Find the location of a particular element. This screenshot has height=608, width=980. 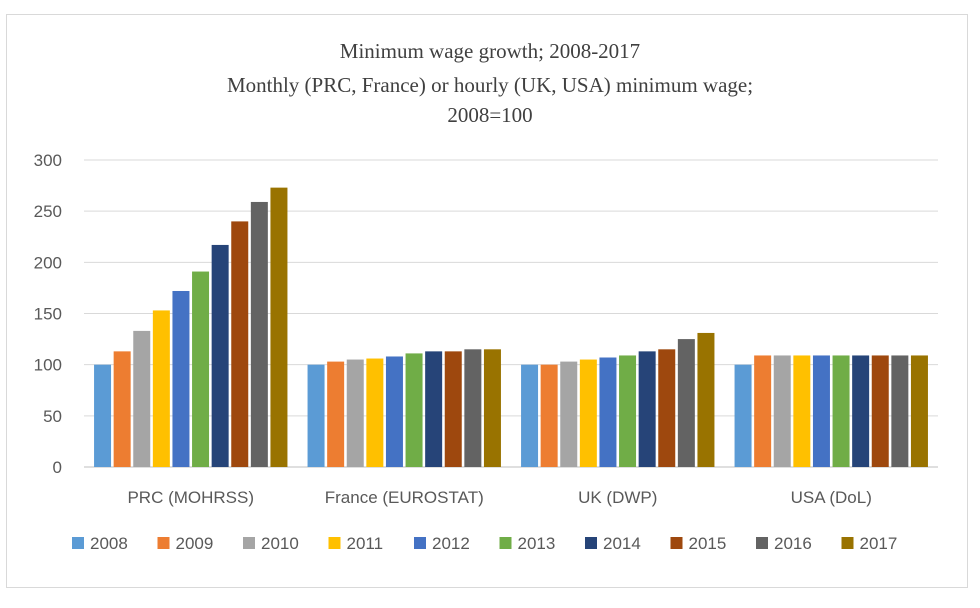

legend-label: 2016 is located at coordinates (793, 543).